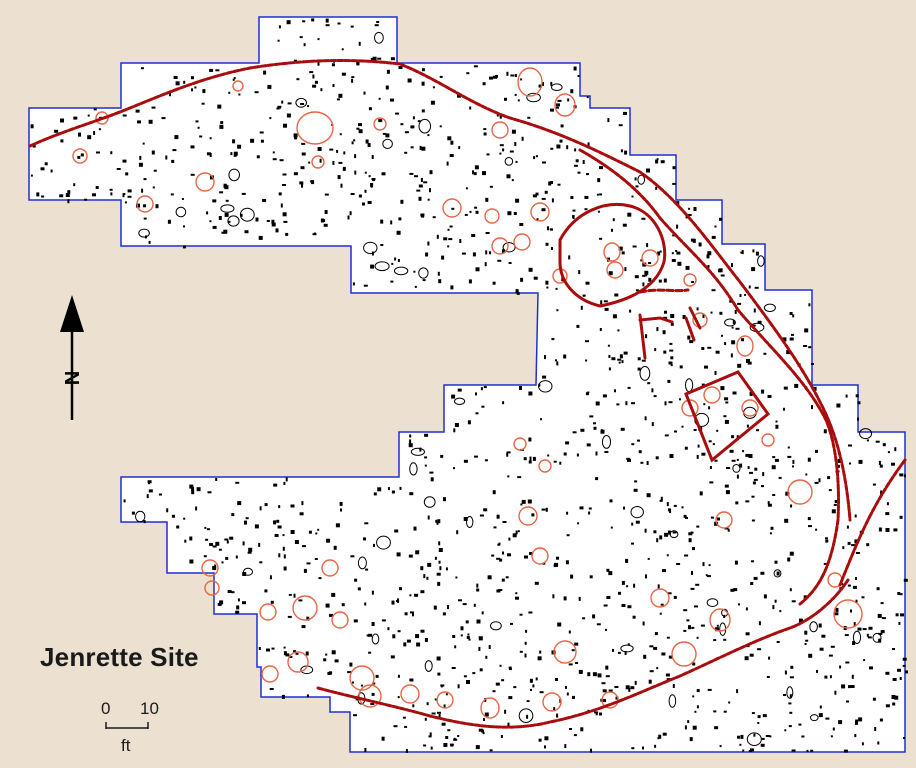  I want to click on north-arrow-head, so click(72, 313).